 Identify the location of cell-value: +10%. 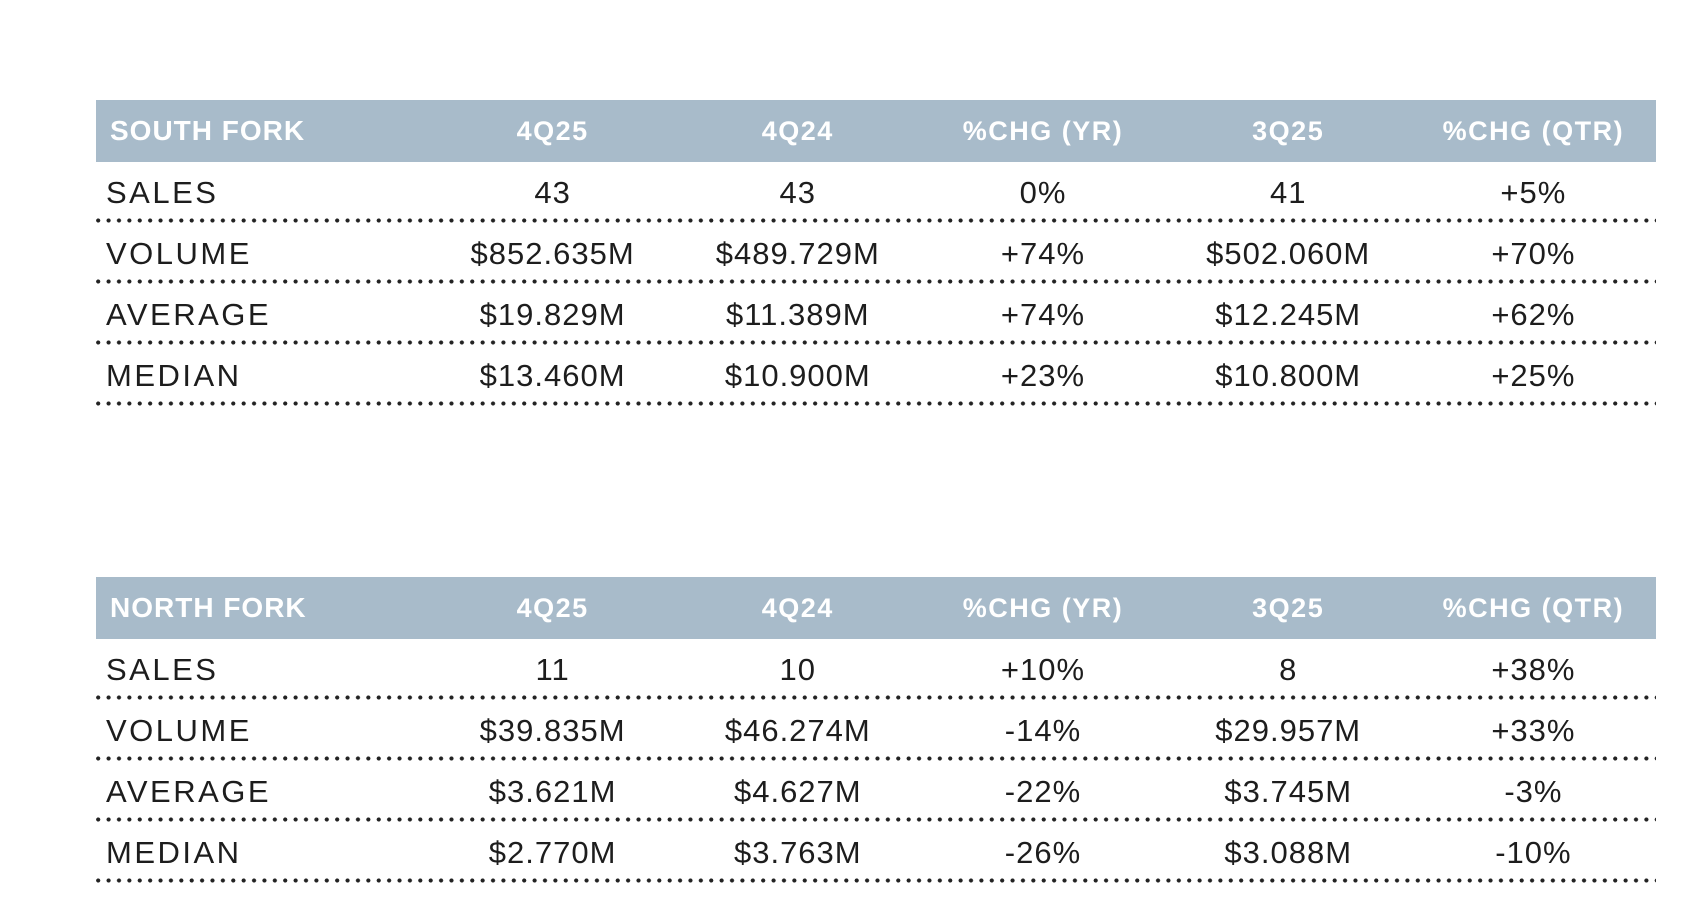
(1043, 669).